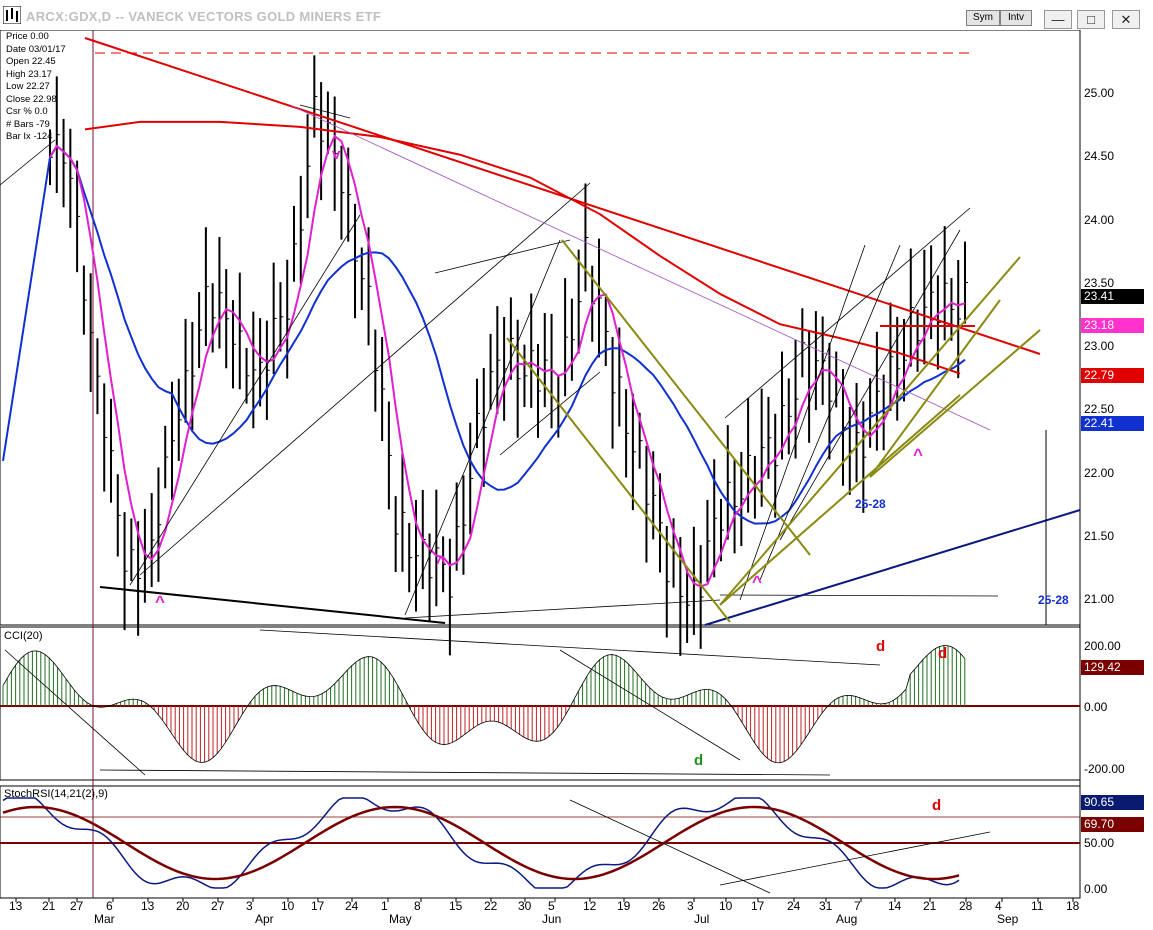 The height and width of the screenshot is (930, 1153). Describe the element at coordinates (109, 906) in the screenshot. I see `x-axis-day-label: 6` at that location.